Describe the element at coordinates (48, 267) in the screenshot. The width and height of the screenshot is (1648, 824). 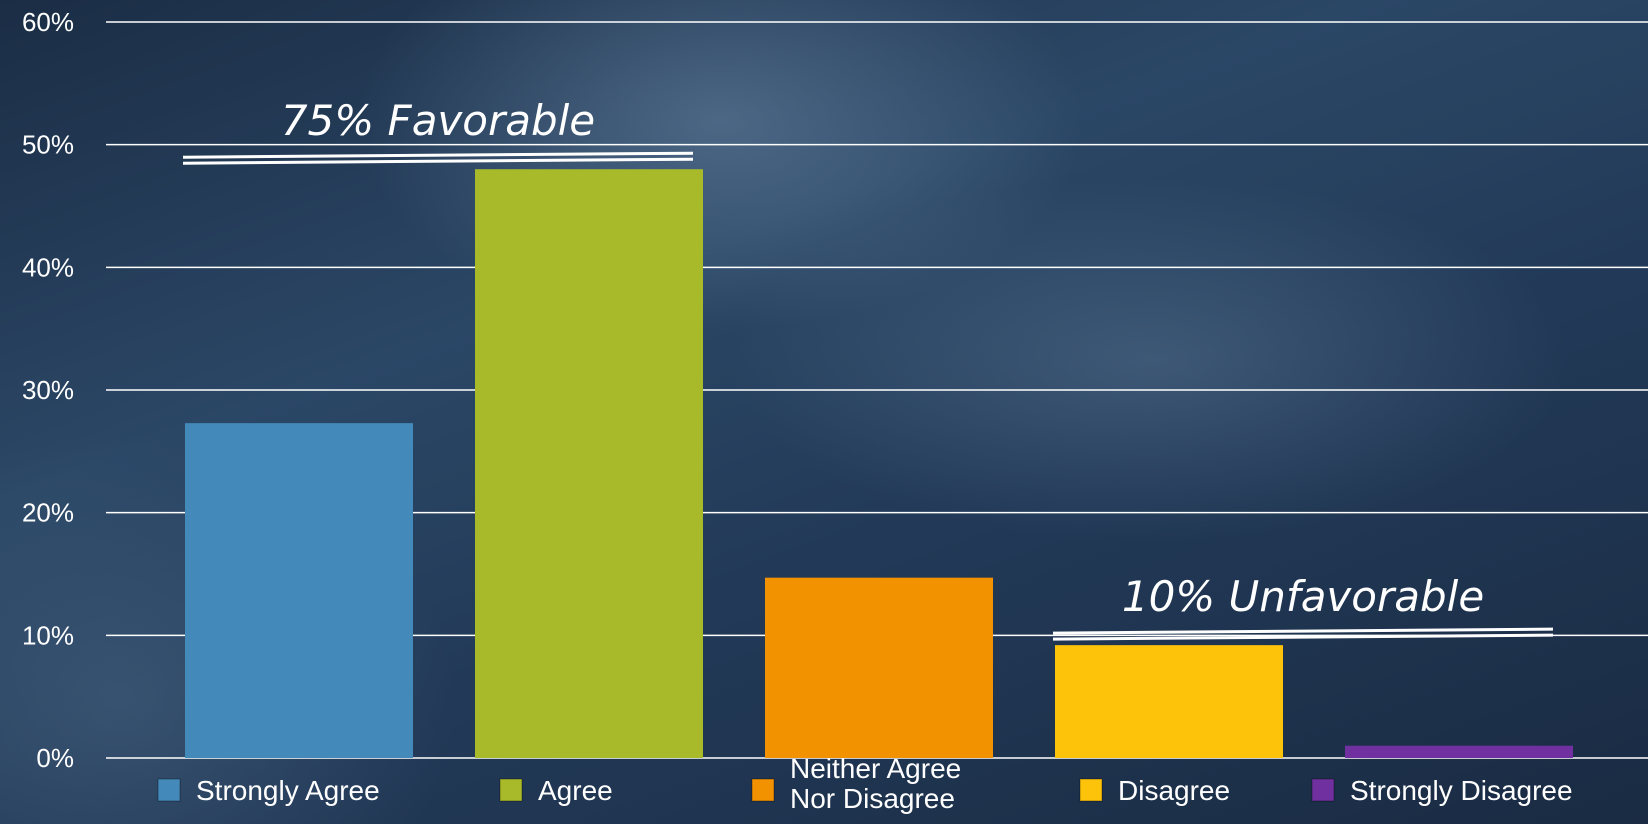
I see `y-tick-label: 40%` at that location.